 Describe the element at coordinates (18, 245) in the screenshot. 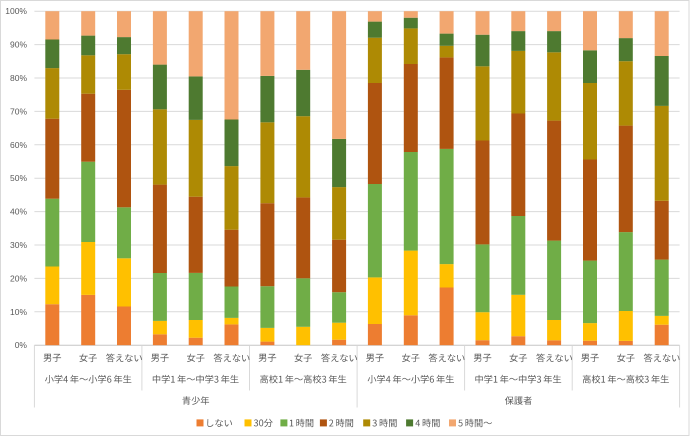

I see `svg-text: 30%` at that location.